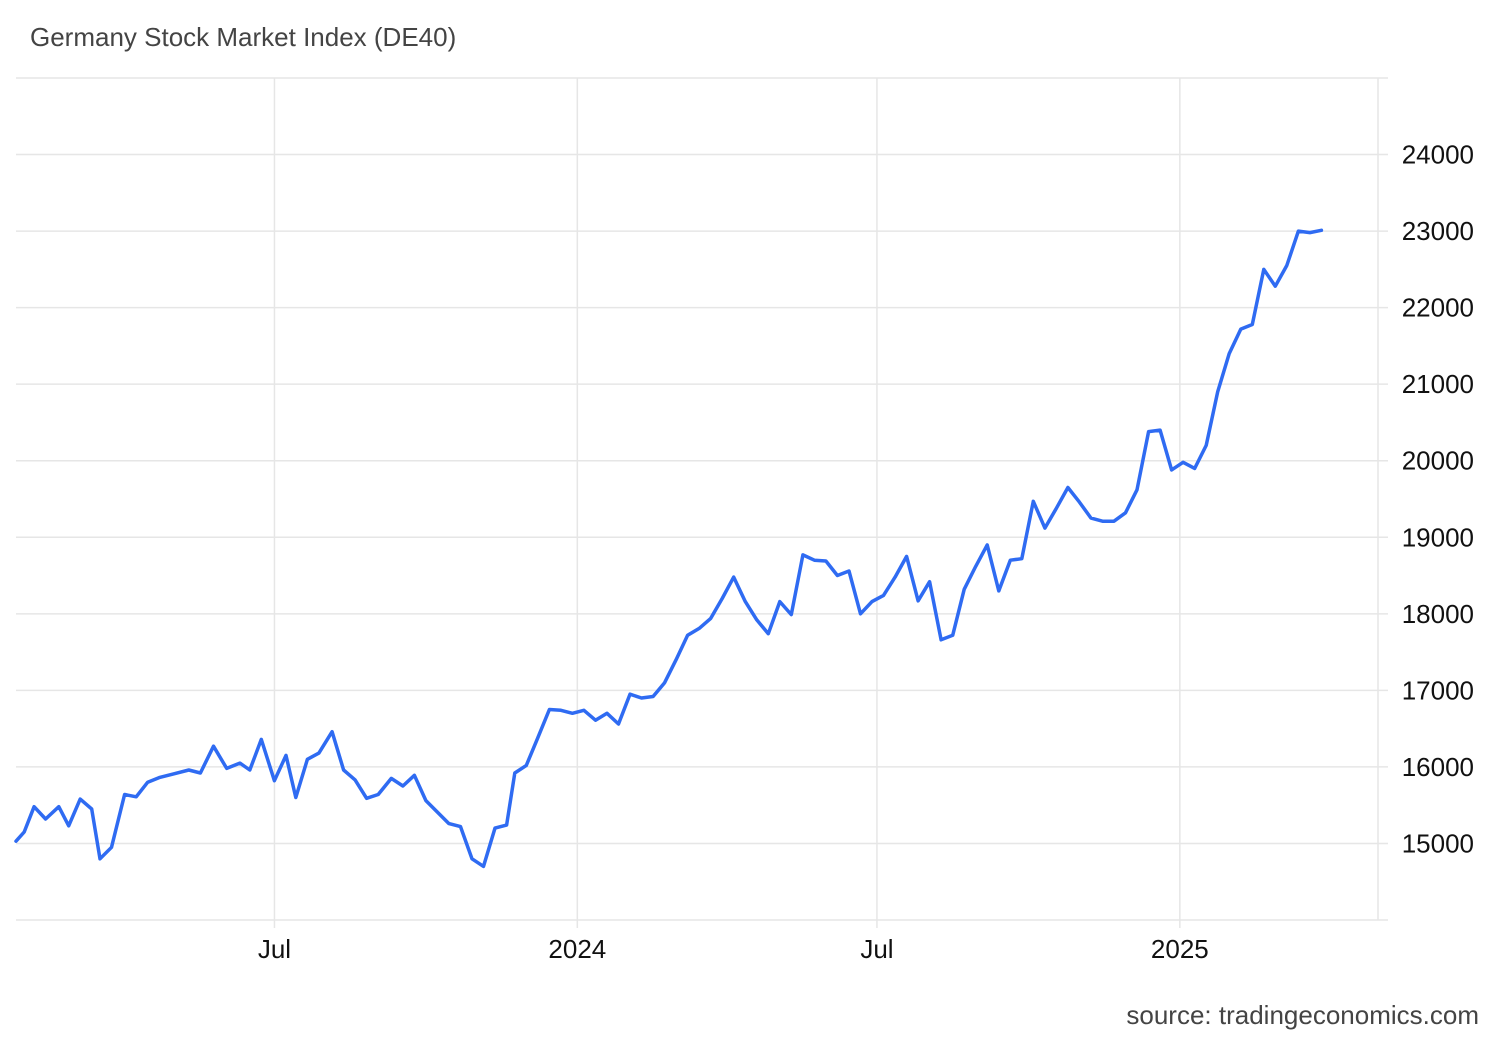  I want to click on y-tick-label: 18000, so click(1438, 614).